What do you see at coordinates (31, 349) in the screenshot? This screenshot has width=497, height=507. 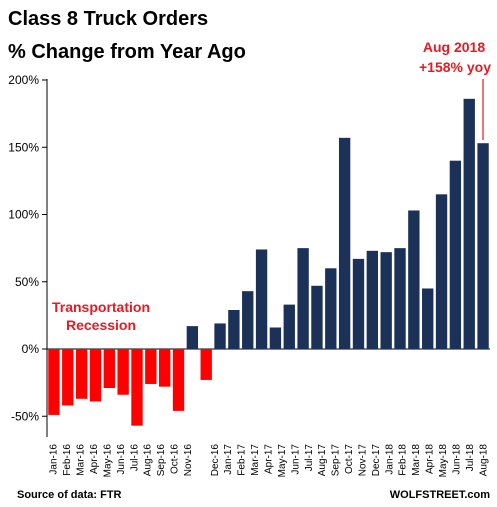 I see `y-tick-label: 0%` at bounding box center [31, 349].